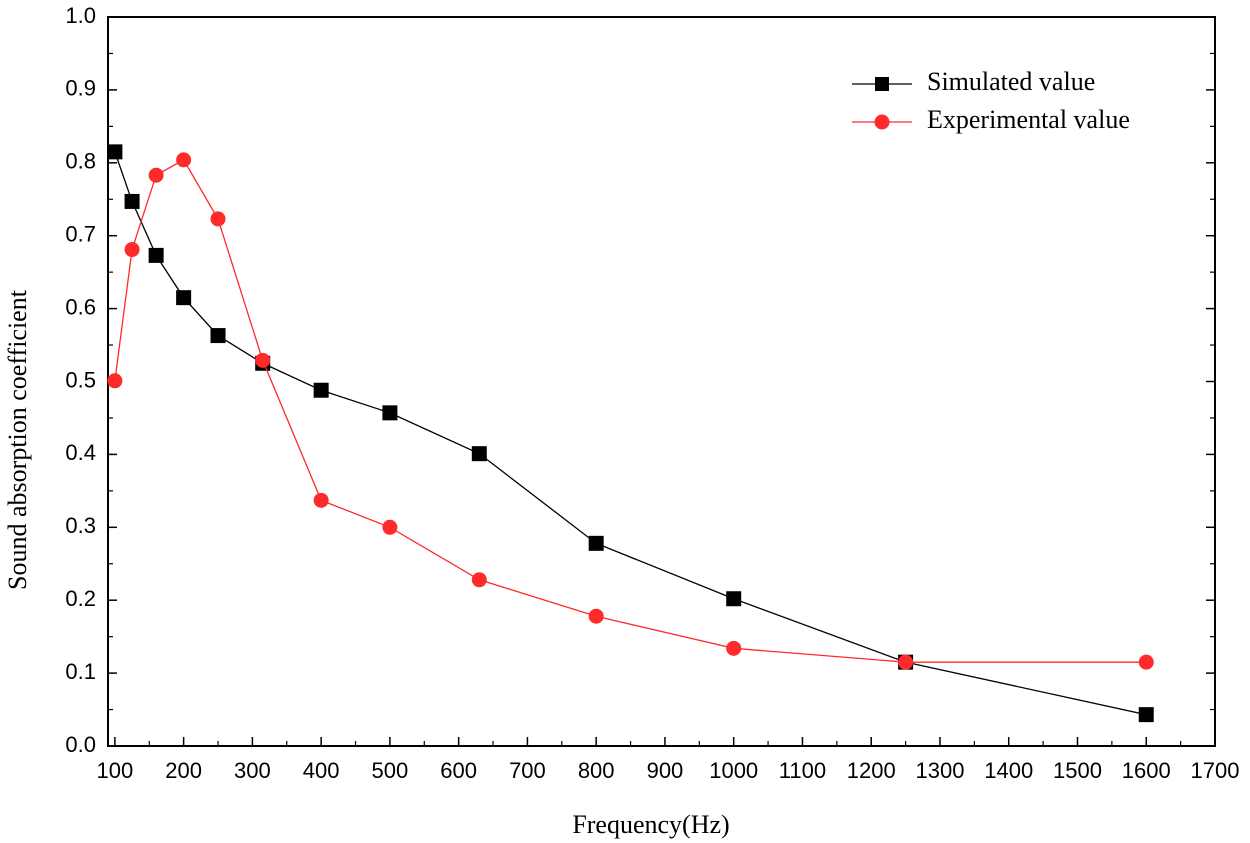 The image size is (1250, 843). I want to click on legend-marker-experimental, so click(882, 122).